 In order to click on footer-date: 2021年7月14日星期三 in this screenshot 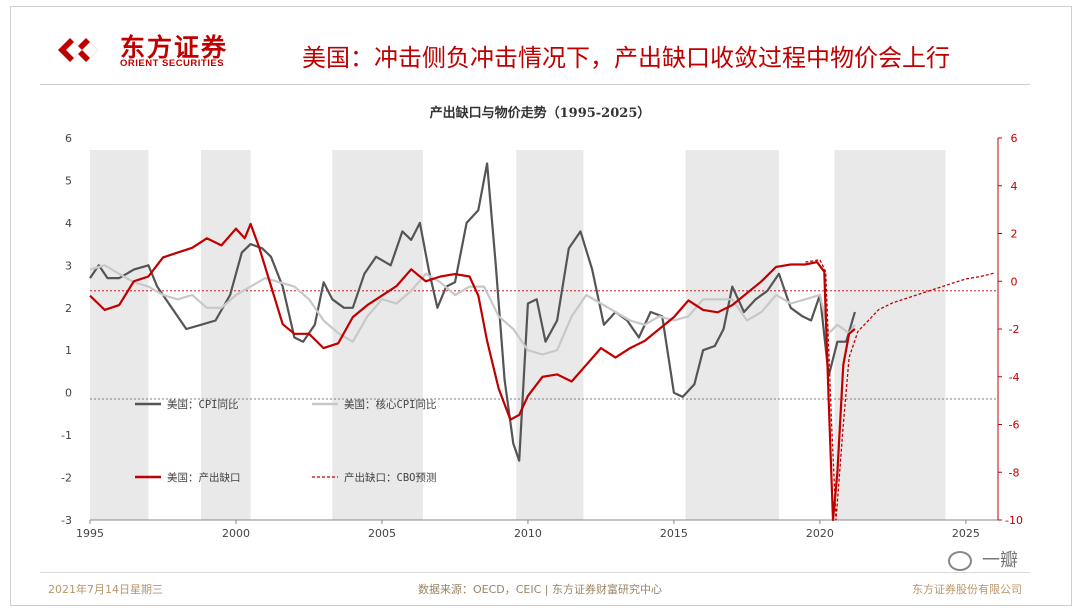, I will do `click(105, 589)`.